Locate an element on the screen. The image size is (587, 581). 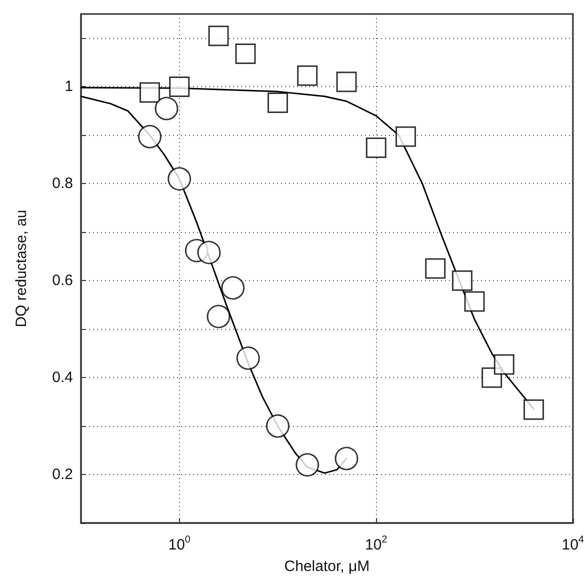
y-tick-label: 1 is located at coordinates (68, 87).